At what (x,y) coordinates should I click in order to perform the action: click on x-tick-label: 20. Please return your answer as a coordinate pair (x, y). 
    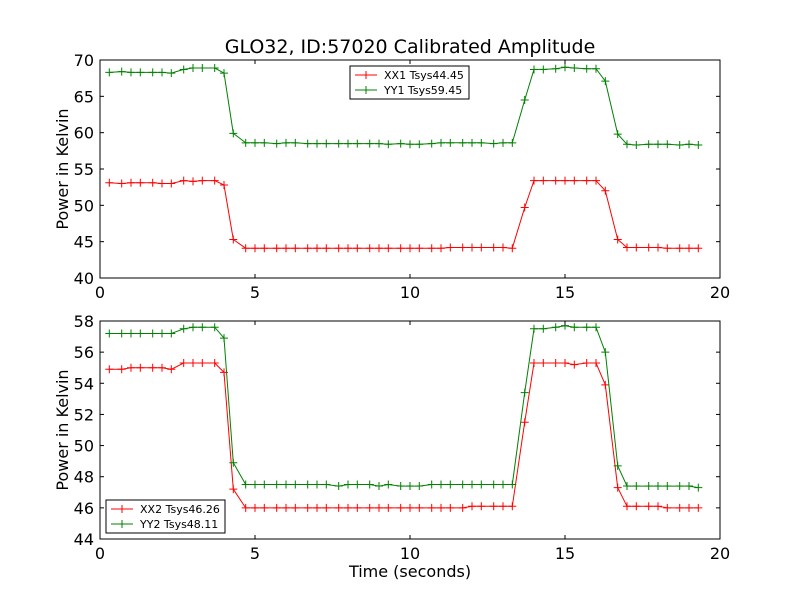
    Looking at the image, I should click on (720, 553).